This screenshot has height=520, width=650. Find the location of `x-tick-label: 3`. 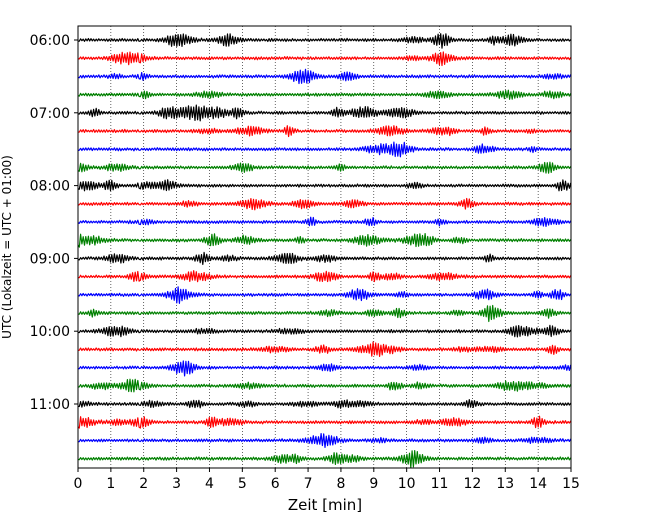

x-tick-label: 3 is located at coordinates (176, 484).